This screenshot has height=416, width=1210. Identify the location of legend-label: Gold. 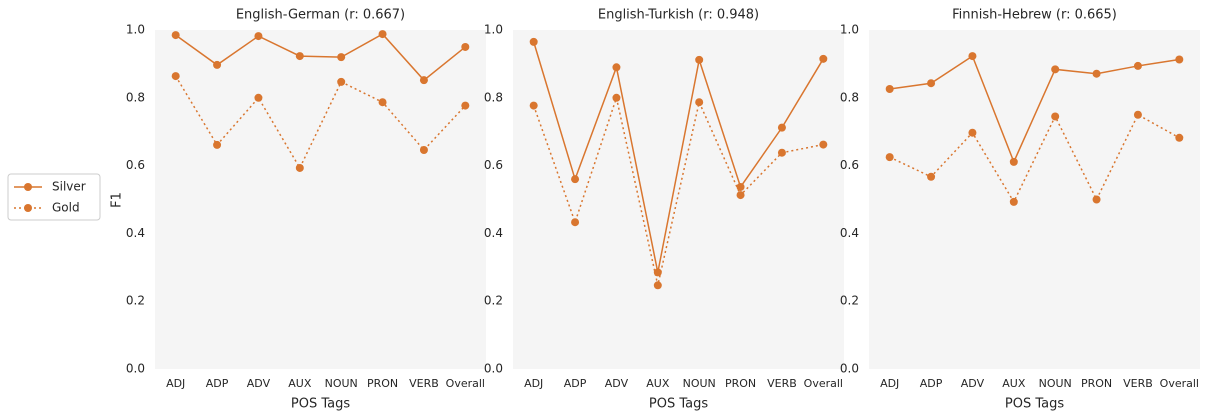
(66, 208).